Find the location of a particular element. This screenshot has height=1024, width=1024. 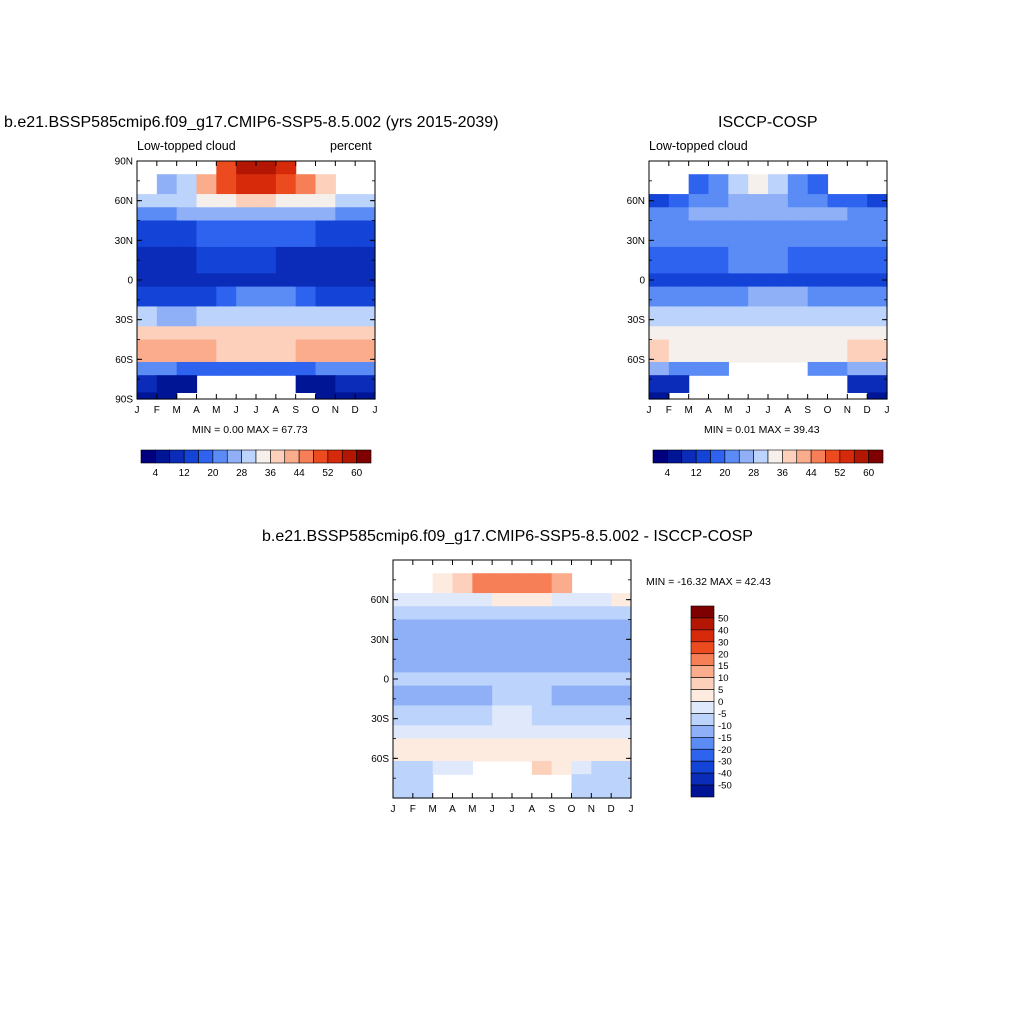

y-tick-label: 0 is located at coordinates (130, 281).